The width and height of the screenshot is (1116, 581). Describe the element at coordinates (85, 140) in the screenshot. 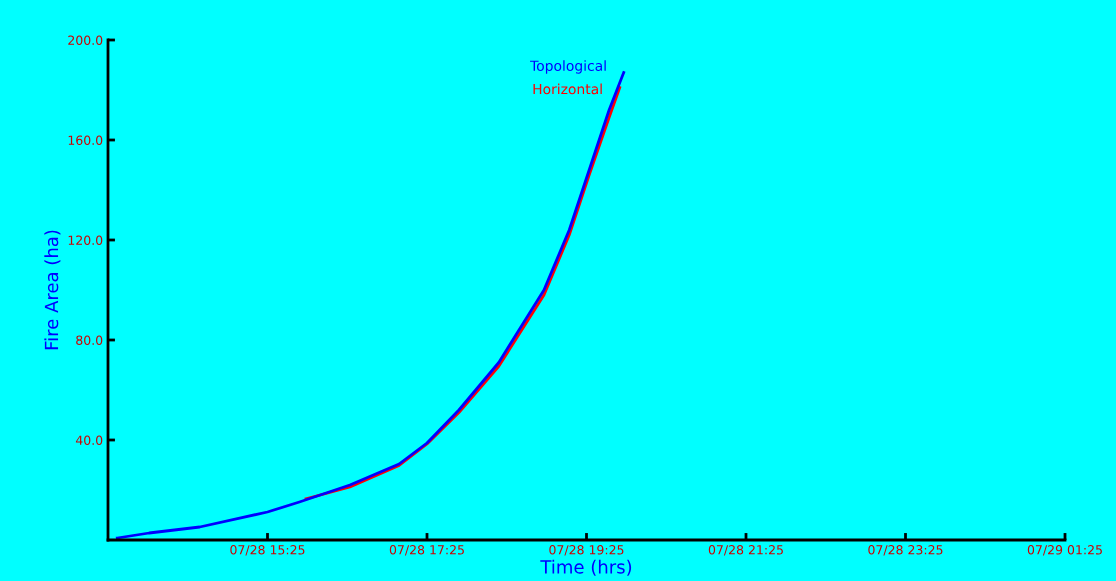

I see `y-tick-label: 160.0` at that location.